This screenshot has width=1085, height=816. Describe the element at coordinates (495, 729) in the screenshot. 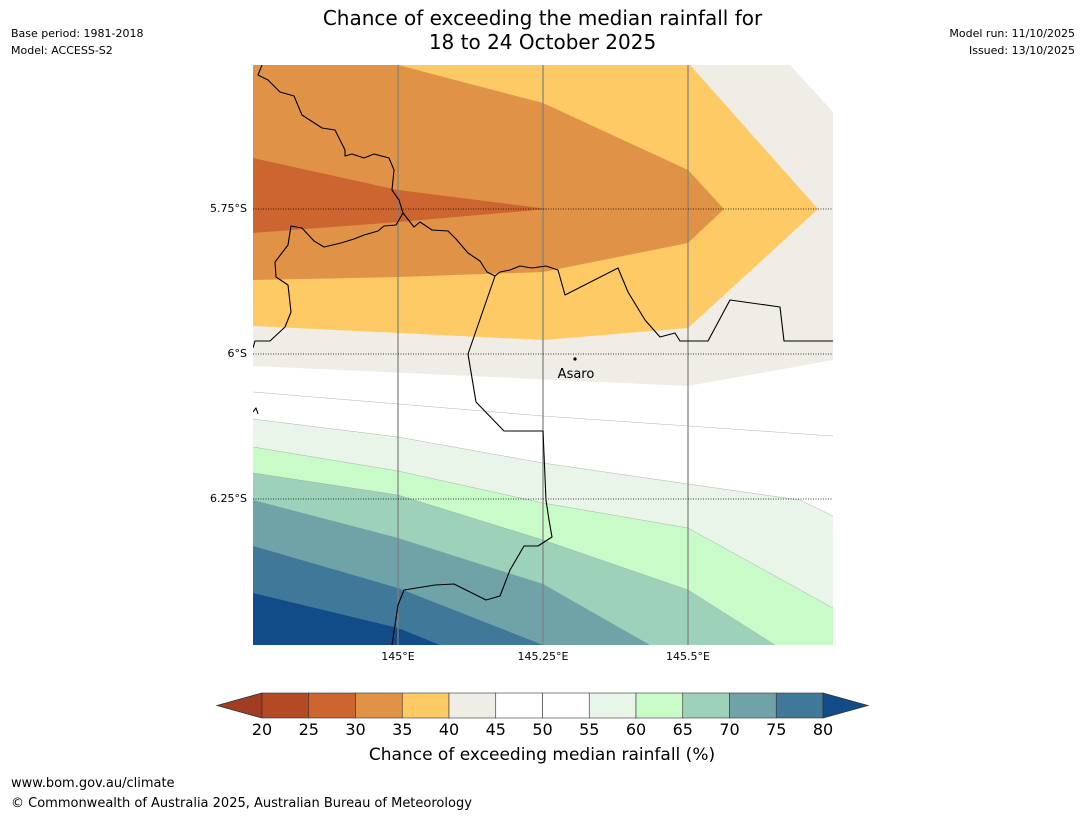

I see `colorbar-tick-45: 45` at that location.